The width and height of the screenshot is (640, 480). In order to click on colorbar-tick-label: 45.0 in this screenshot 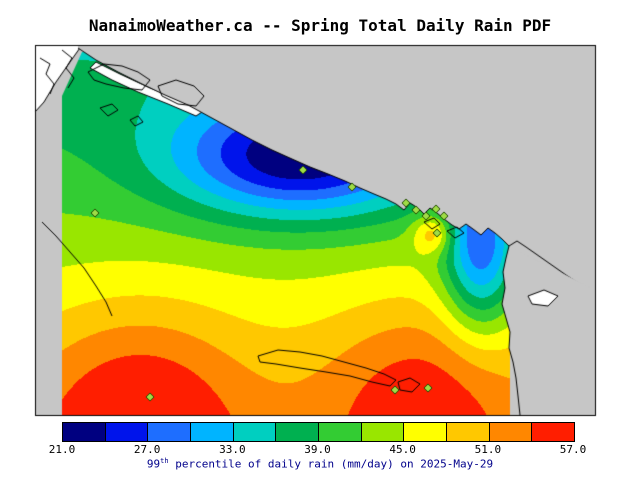, I will do `click(402, 449)`.